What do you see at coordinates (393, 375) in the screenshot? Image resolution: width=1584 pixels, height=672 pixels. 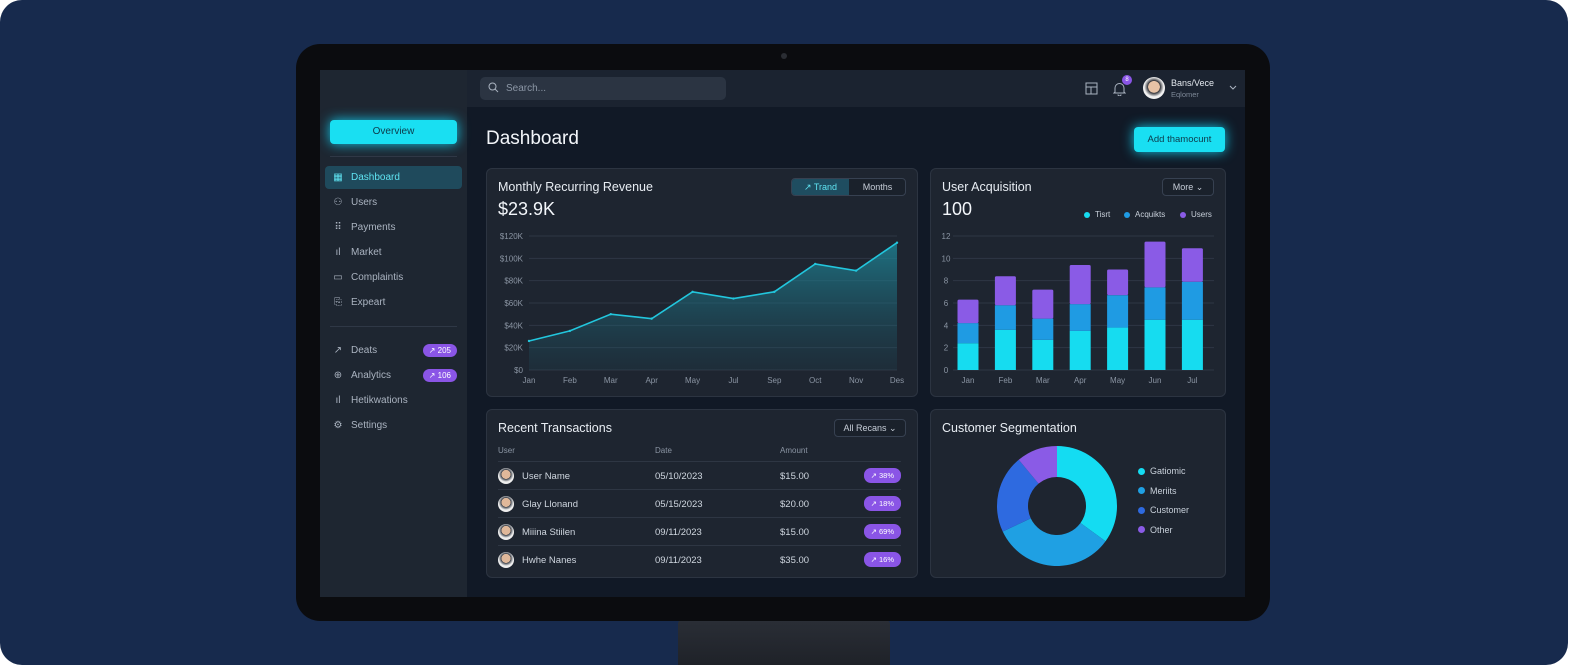 I see `sidebar-item-analytics: ⊕ Analytics ↗ 106` at bounding box center [393, 375].